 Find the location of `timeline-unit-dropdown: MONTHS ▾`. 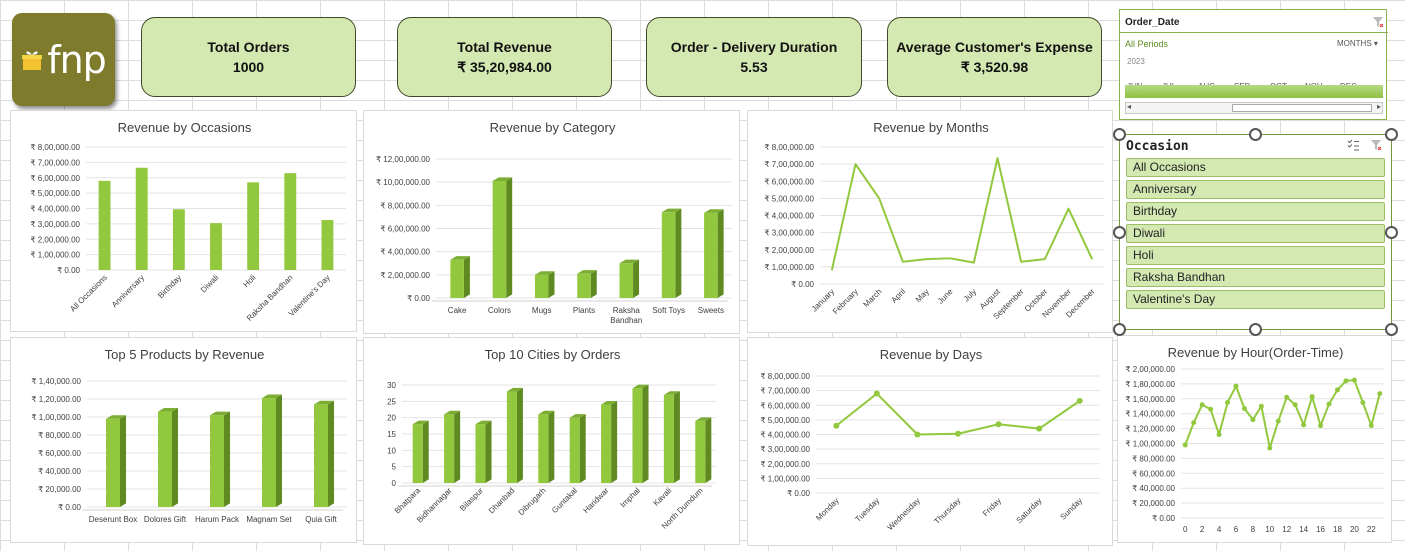

timeline-unit-dropdown: MONTHS ▾ is located at coordinates (1357, 43).